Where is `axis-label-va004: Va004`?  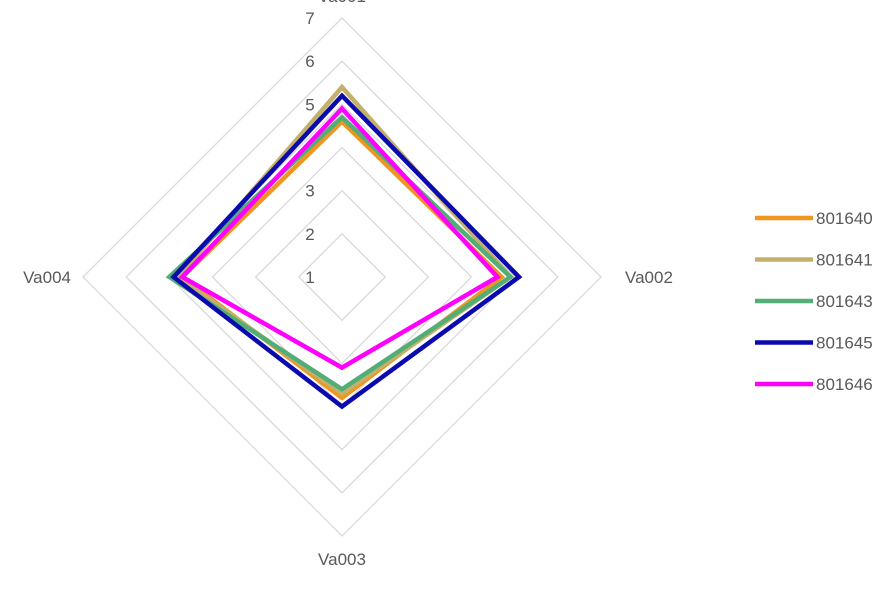
axis-label-va004: Va004 is located at coordinates (47, 277).